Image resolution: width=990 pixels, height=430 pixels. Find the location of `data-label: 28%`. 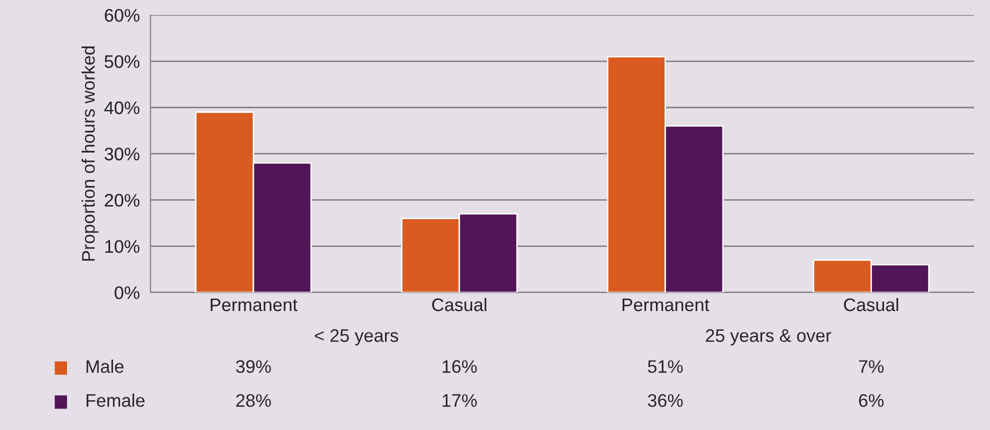

data-label: 28% is located at coordinates (253, 400).